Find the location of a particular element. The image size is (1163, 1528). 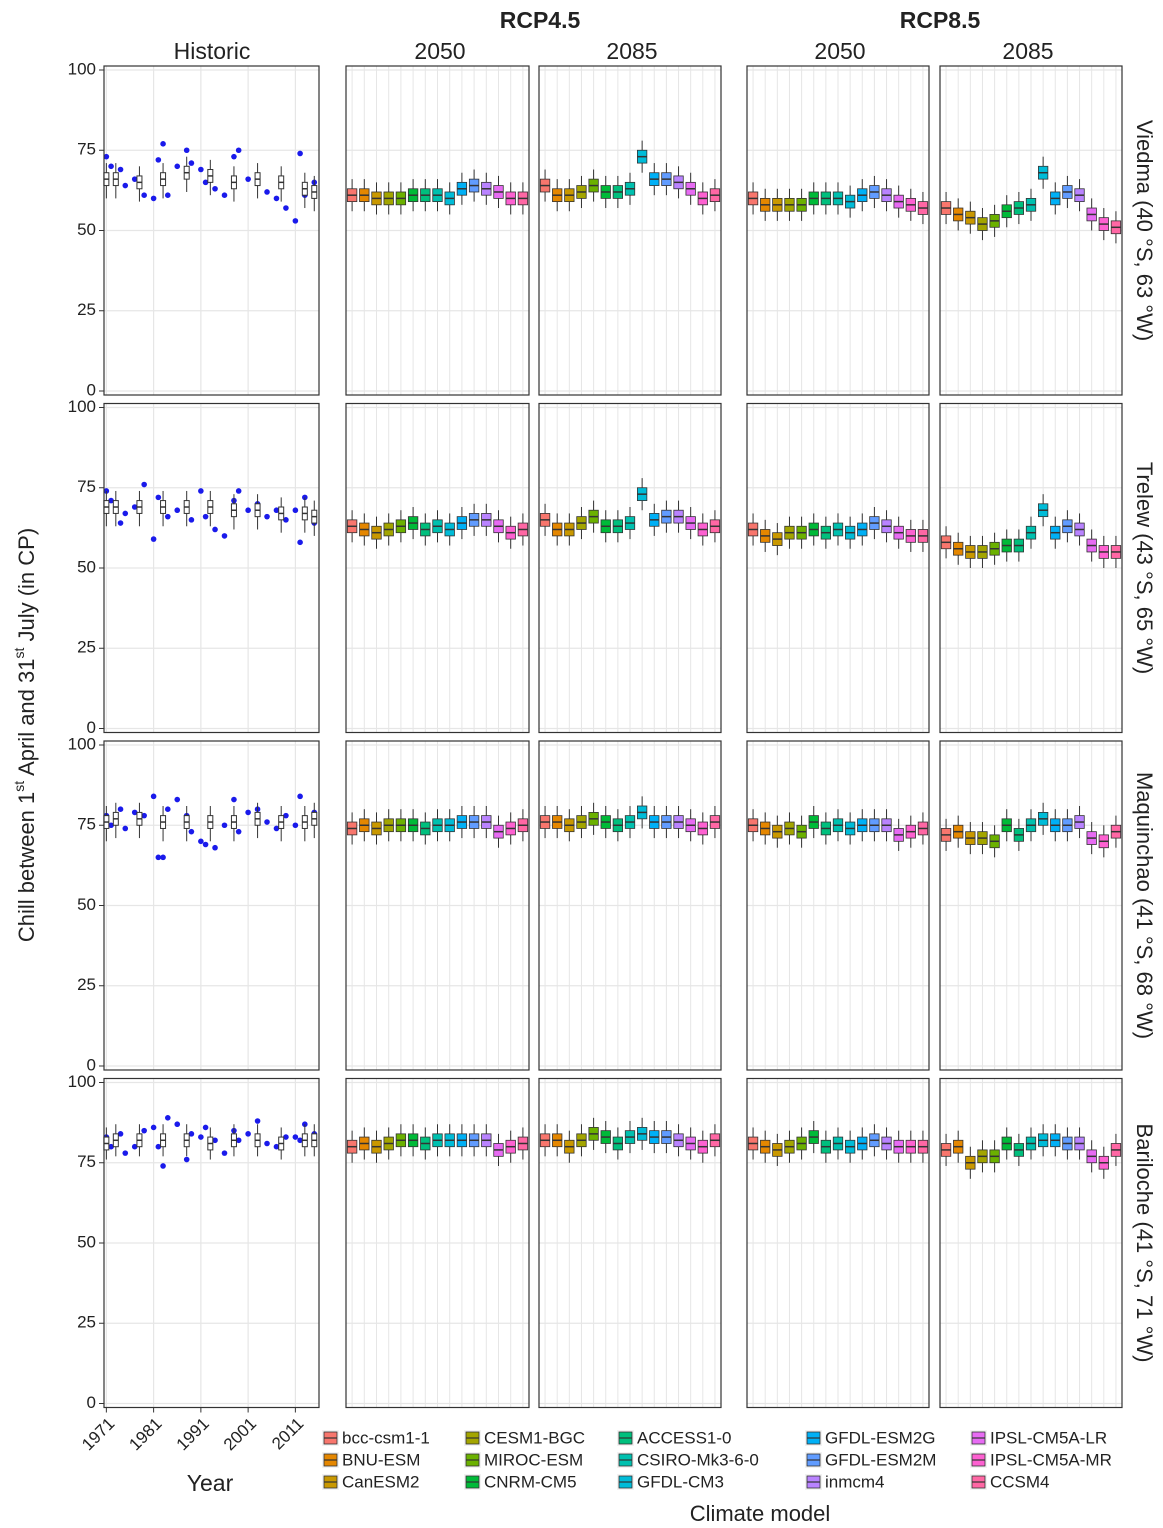

x-tick-label: 1971 is located at coordinates (98, 1434).